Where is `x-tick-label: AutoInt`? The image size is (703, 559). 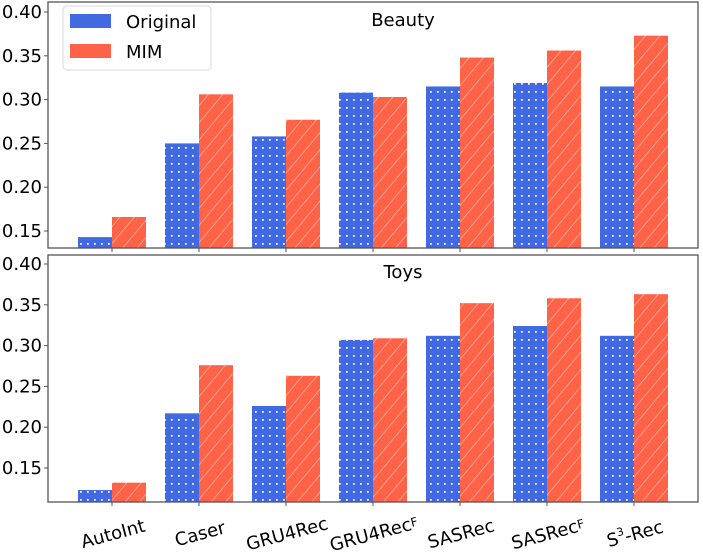 x-tick-label: AutoInt is located at coordinates (113, 534).